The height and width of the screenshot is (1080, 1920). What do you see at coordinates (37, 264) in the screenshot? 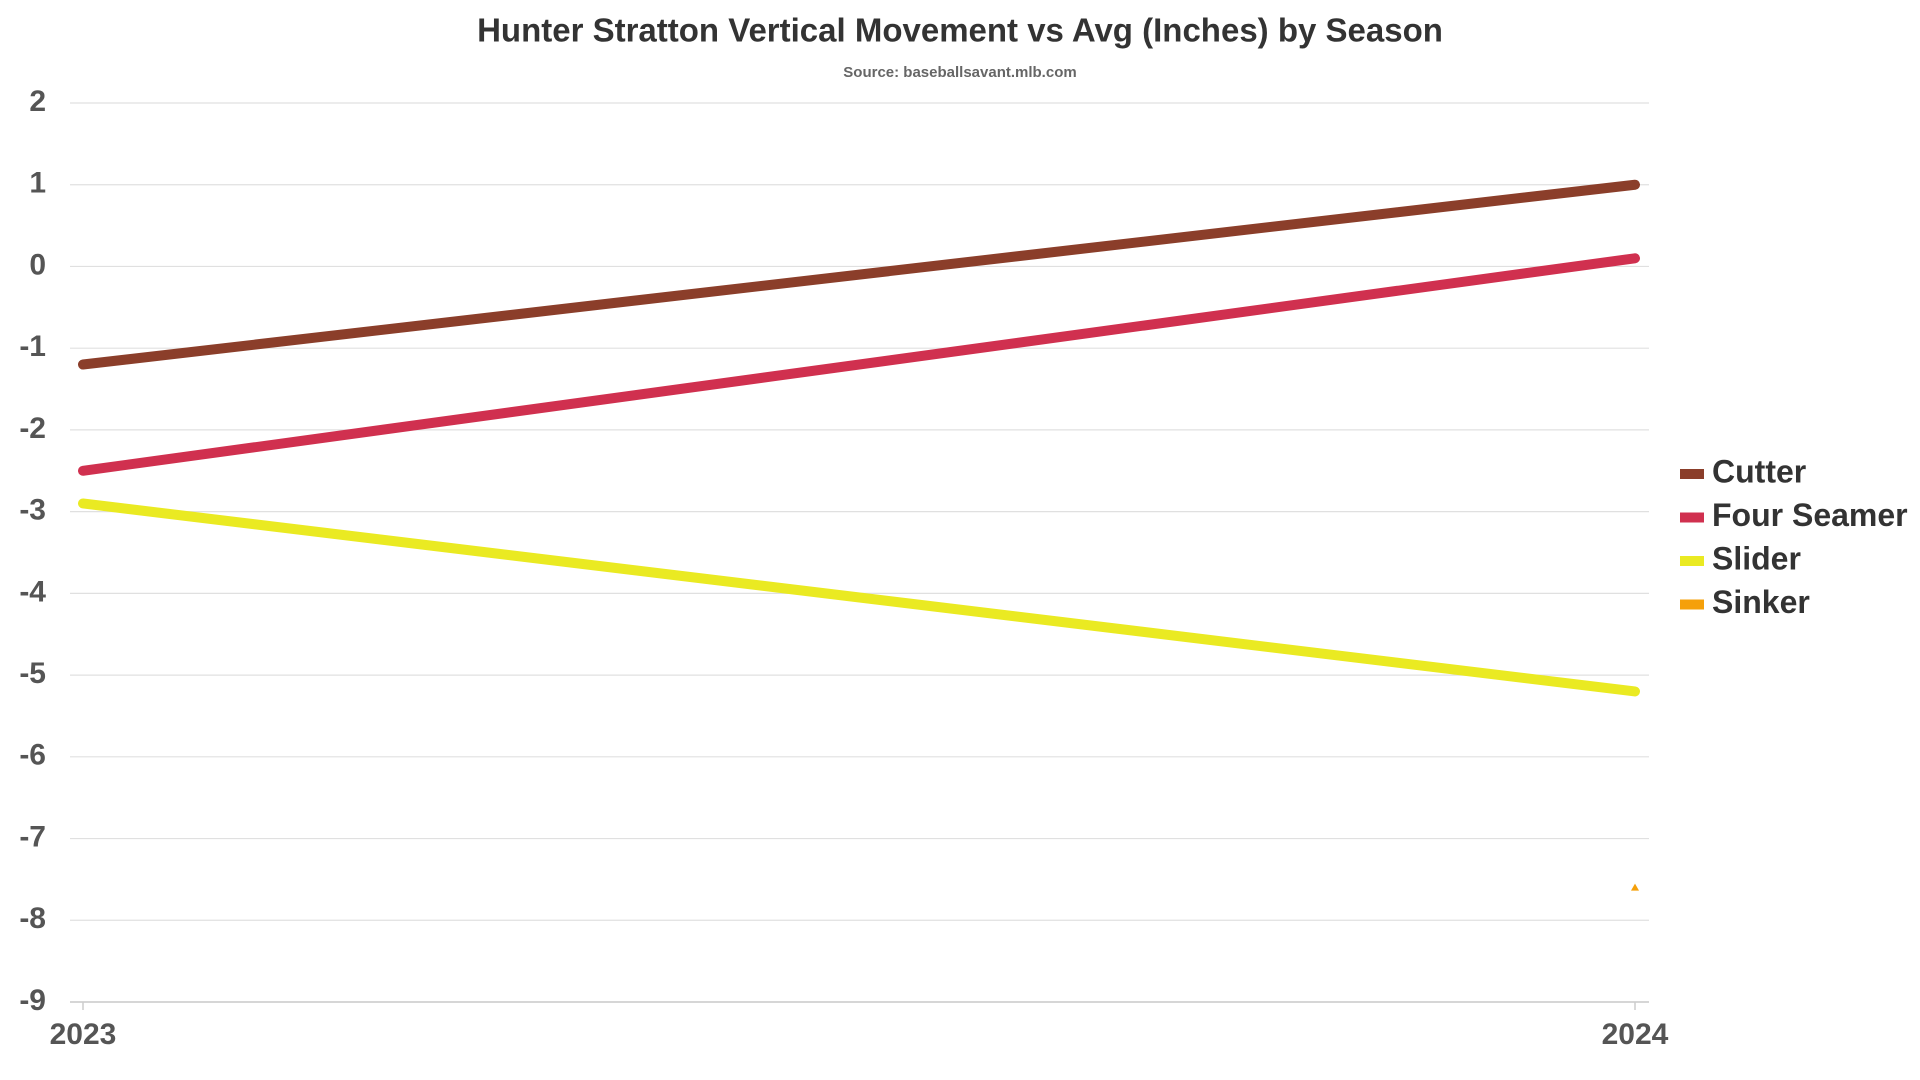
I see `y-tick-label: 0` at bounding box center [37, 264].